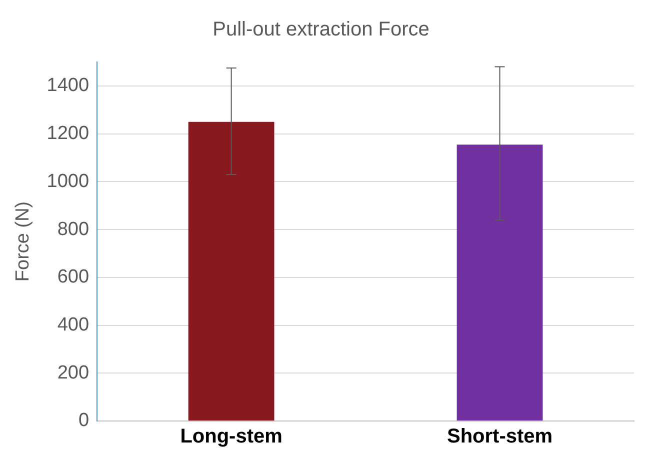 The image size is (662, 461). I want to click on x-tick-label: Short-stem, so click(499, 437).